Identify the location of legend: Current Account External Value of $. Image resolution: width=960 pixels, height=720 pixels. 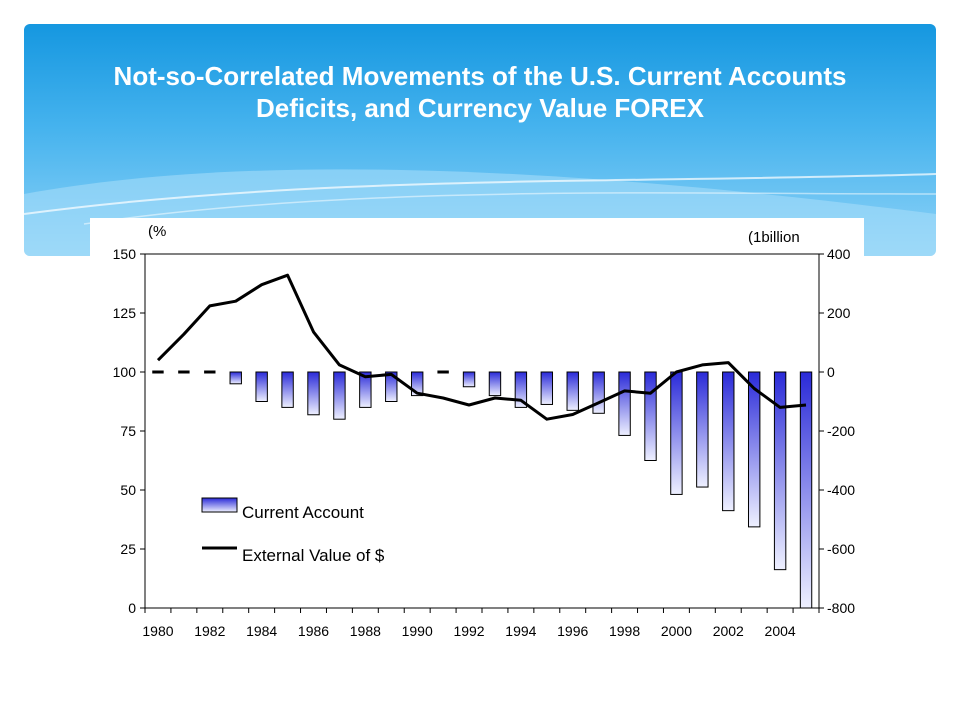
(293, 531).